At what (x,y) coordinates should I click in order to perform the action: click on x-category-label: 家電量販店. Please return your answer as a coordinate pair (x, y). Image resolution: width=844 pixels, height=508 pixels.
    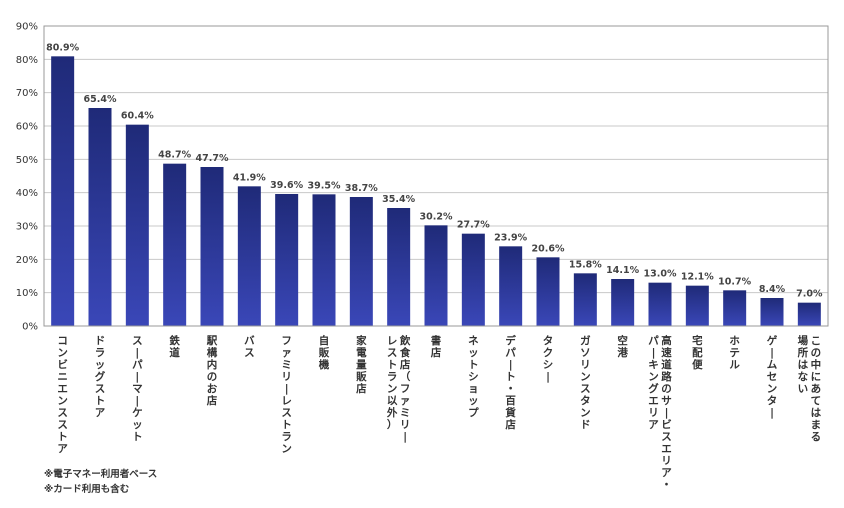
    Looking at the image, I should click on (361, 364).